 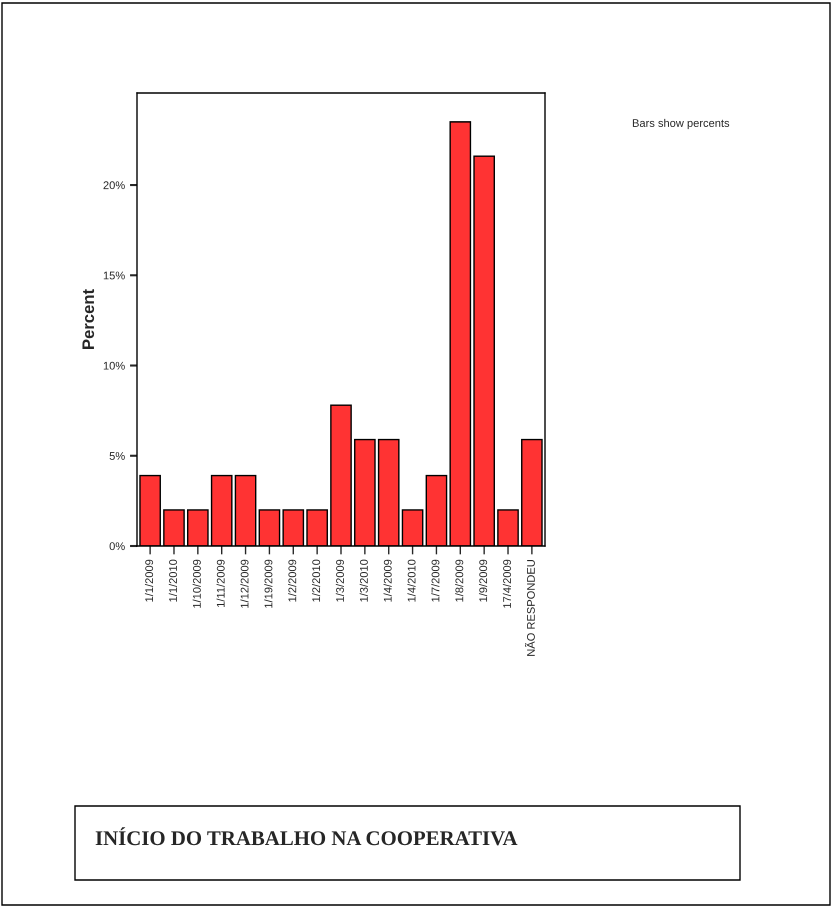 What do you see at coordinates (483, 581) in the screenshot?
I see `x-tick-label: 1/9/2009` at bounding box center [483, 581].